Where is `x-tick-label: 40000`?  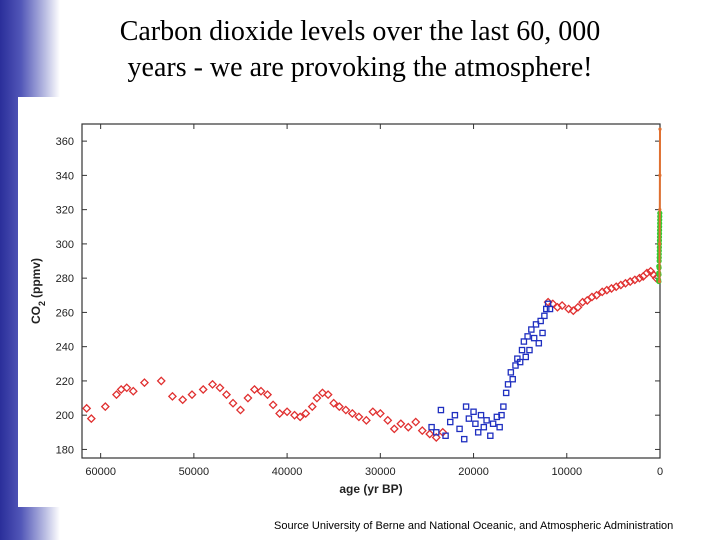
x-tick-label: 40000 is located at coordinates (287, 472).